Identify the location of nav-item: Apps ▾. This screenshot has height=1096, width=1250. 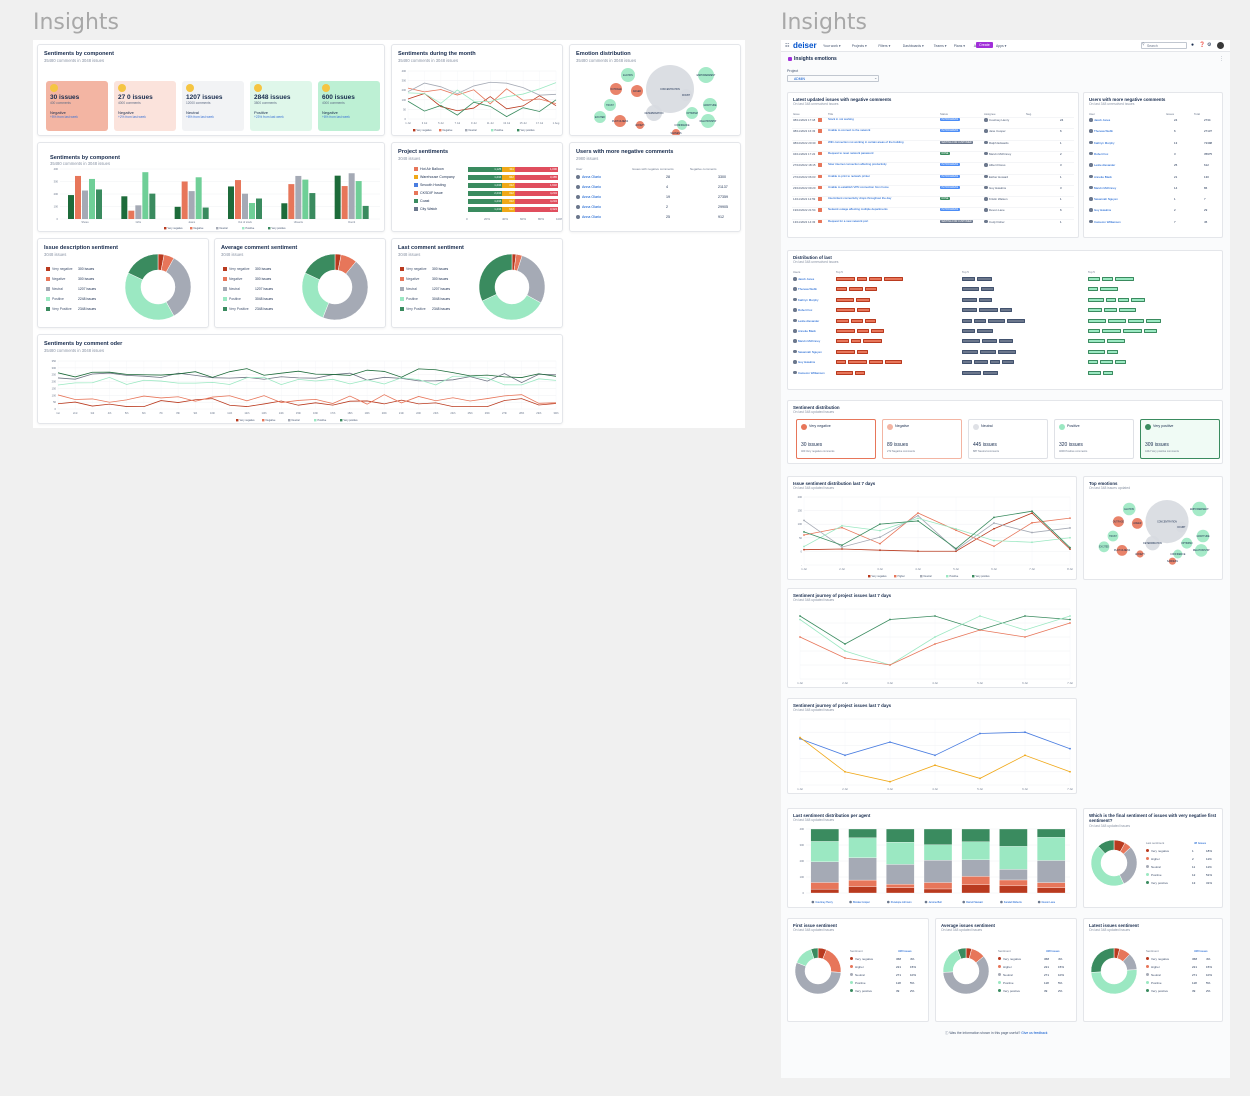
(1001, 46).